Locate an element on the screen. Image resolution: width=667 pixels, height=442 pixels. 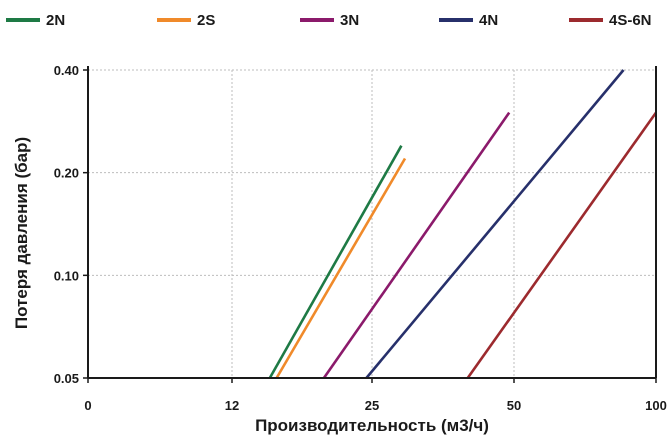
legend-label-2s: 2S is located at coordinates (206, 20).